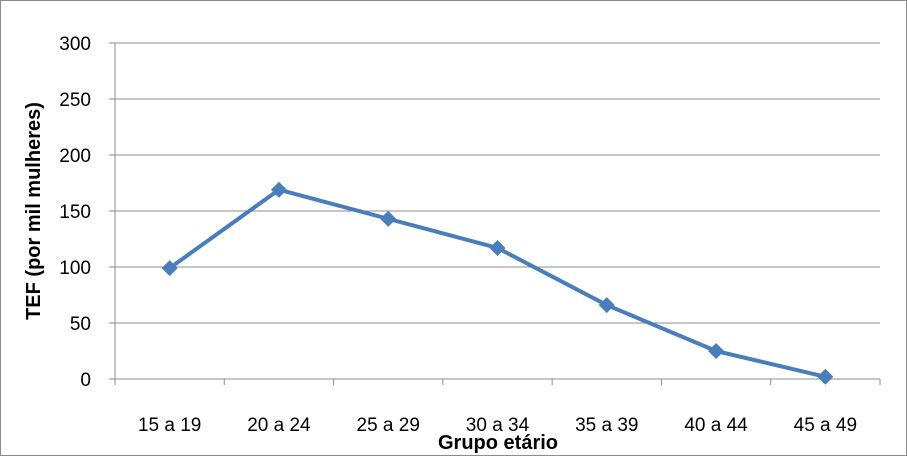 The height and width of the screenshot is (456, 907). I want to click on x-axis-title: Grupo etário, so click(498, 443).